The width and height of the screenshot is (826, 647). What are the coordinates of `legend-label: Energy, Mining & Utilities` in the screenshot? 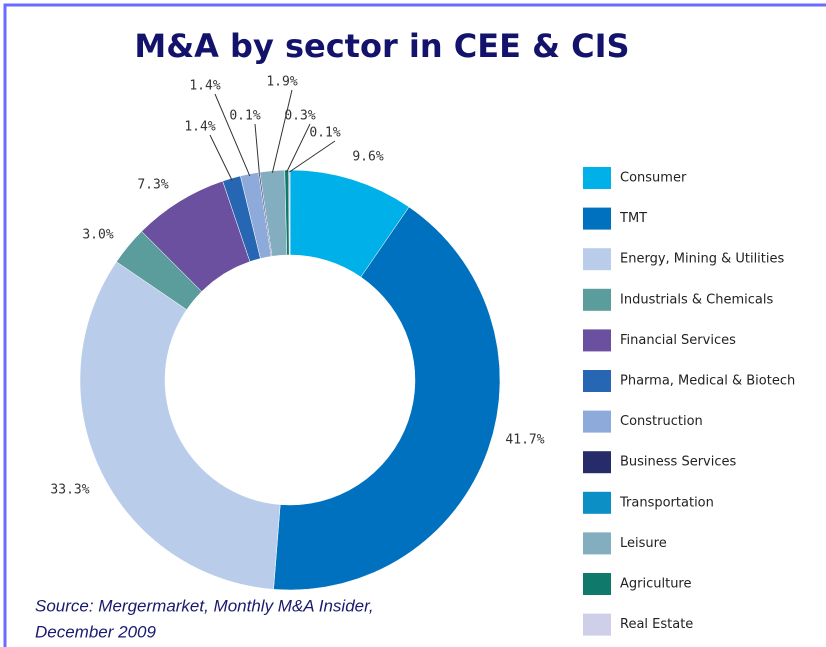 It's located at (702, 259).